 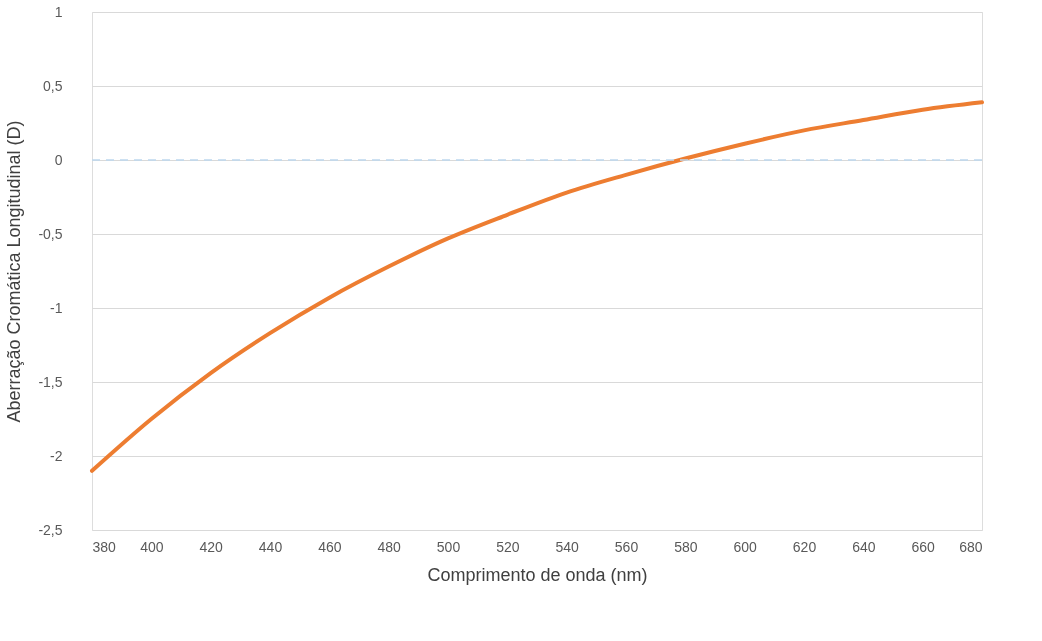 I want to click on x-tick-label: 400, so click(x=152, y=546).